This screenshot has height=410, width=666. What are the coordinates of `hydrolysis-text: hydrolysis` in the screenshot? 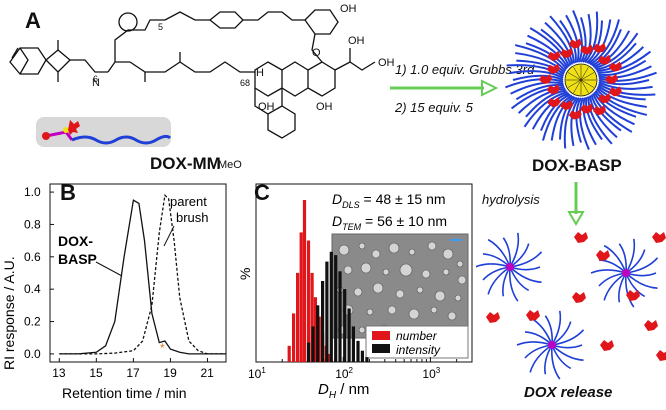 It's located at (511, 199).